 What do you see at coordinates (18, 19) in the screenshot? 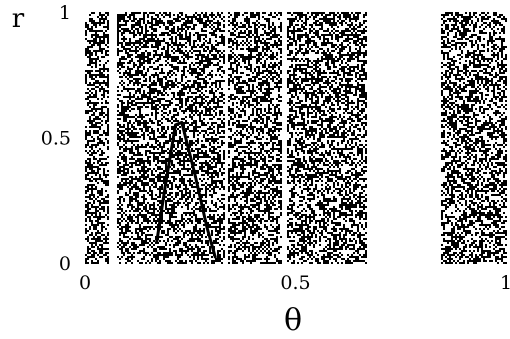
I see `y-axis-label: r` at bounding box center [18, 19].